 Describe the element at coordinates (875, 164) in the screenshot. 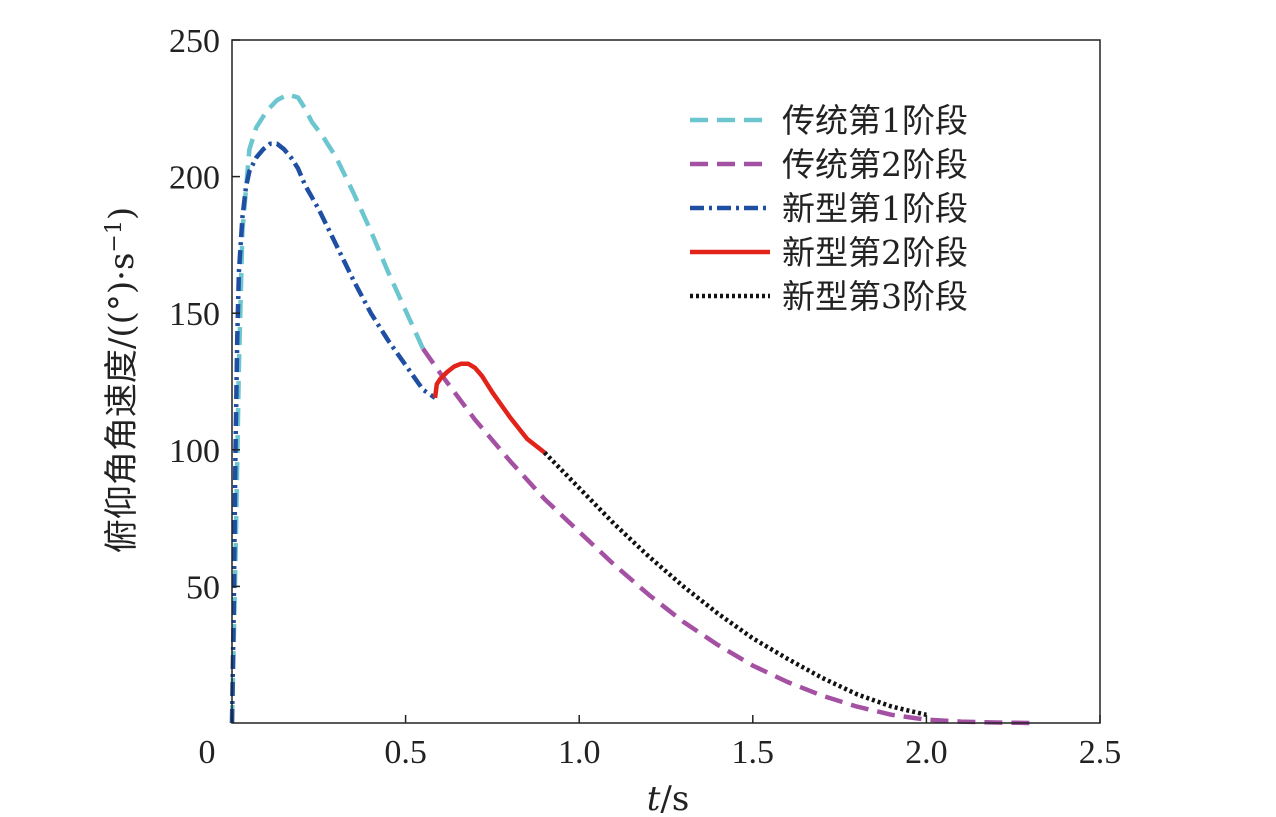

I see `legend-label-2: 传统第2阶段` at that location.